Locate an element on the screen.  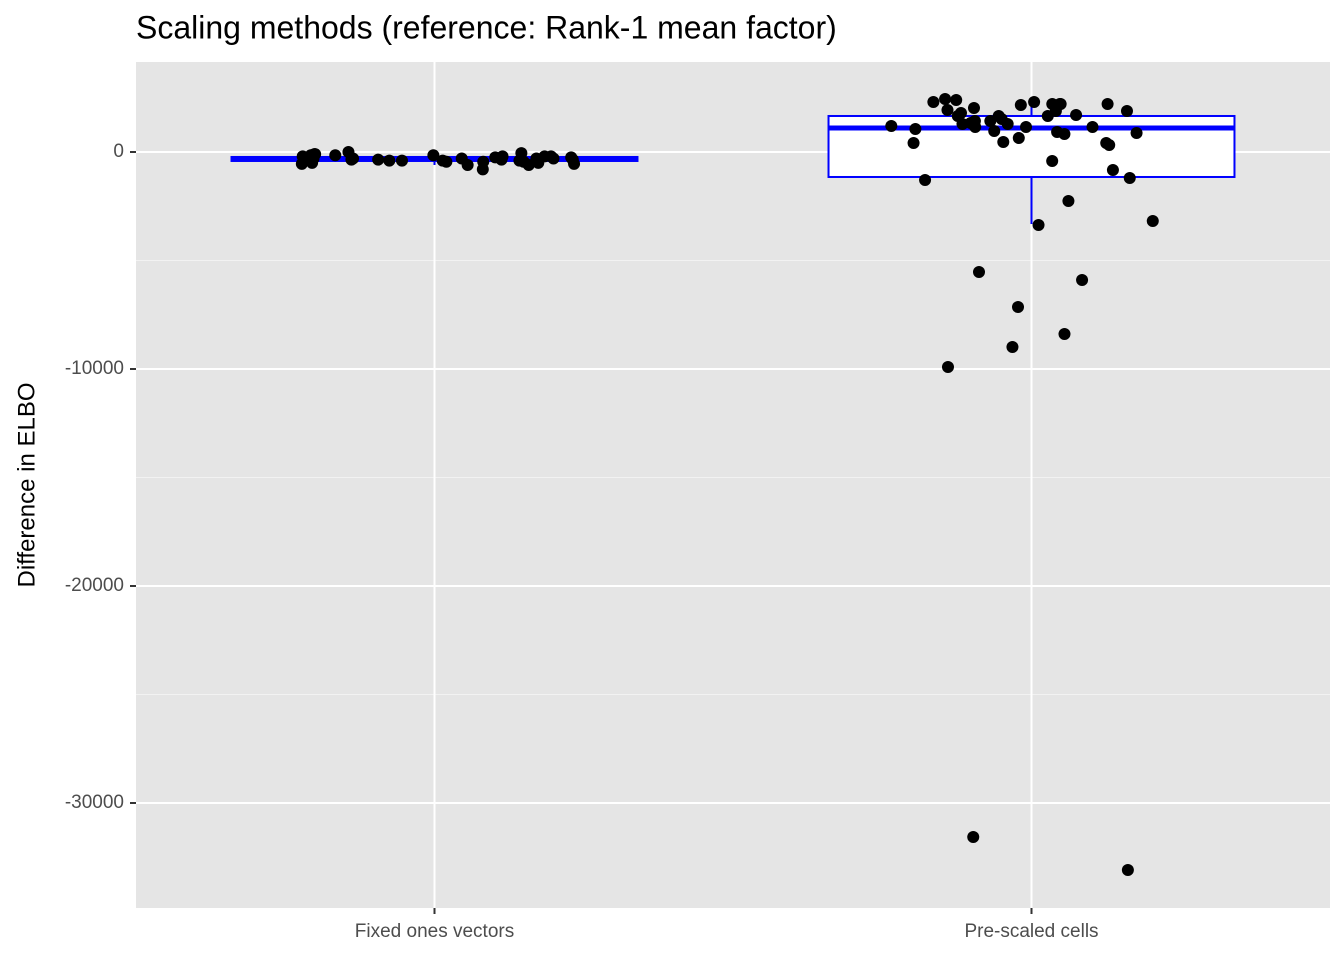
y-tick-label: -30000 is located at coordinates (94, 802).